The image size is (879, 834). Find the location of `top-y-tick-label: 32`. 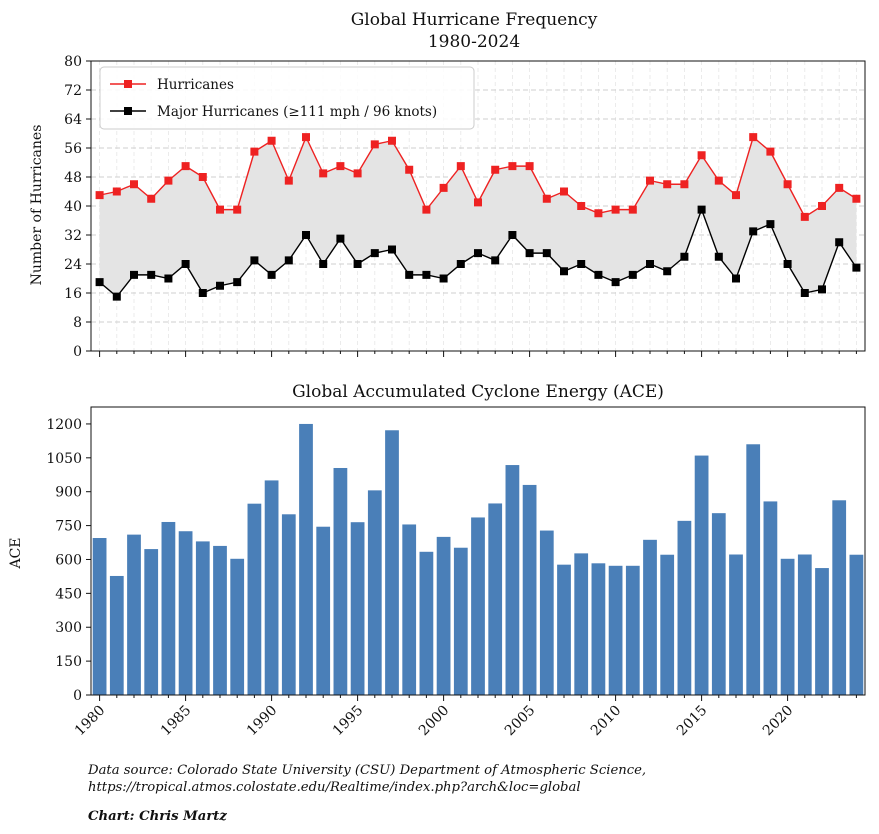

top-y-tick-label: 32 is located at coordinates (73, 236).